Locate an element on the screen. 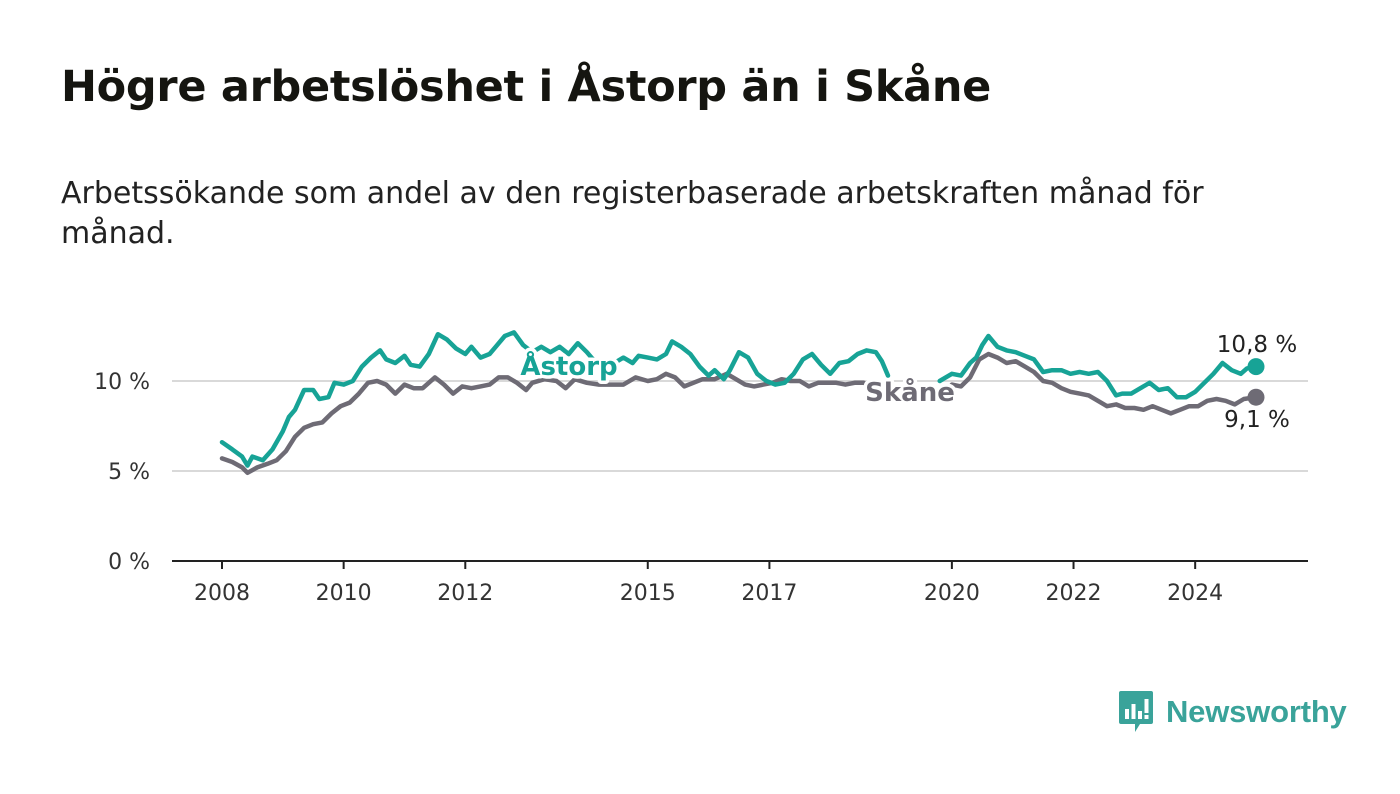 The height and width of the screenshot is (794, 1400). x-tick-label: 2017 is located at coordinates (769, 593).